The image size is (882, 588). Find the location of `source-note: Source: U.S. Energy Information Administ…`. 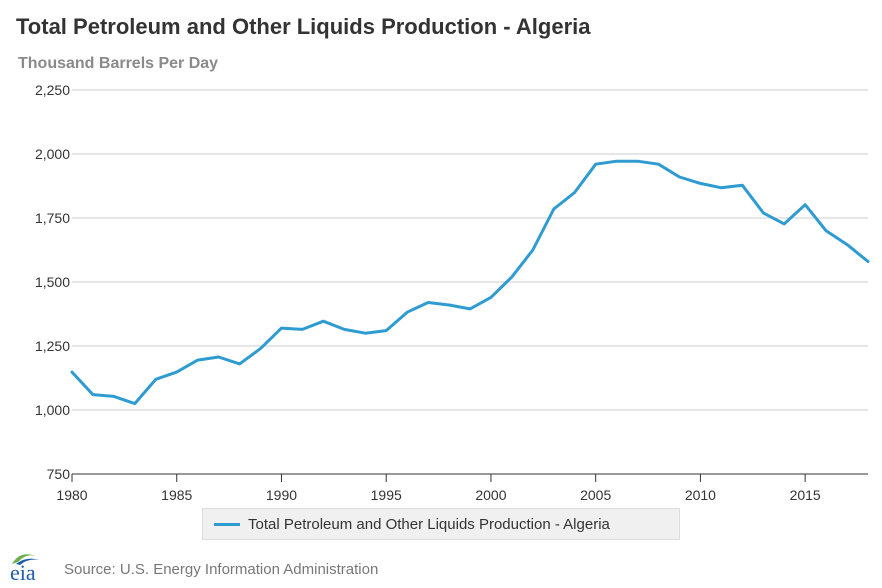

source-note: Source: U.S. Energy Information Administ… is located at coordinates (221, 569).